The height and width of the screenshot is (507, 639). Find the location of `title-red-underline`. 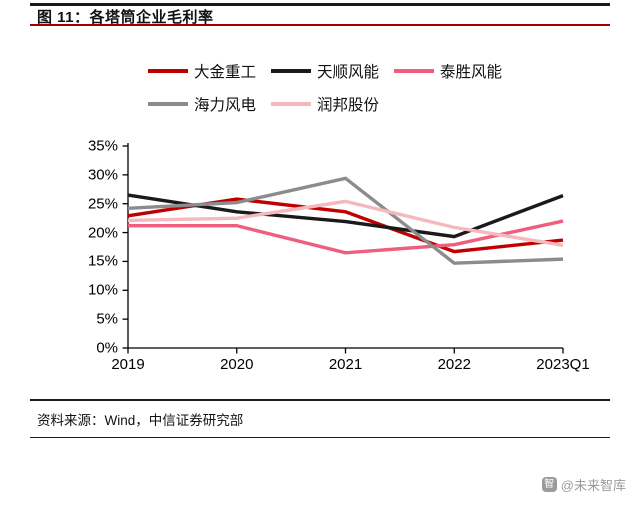

title-red-underline is located at coordinates (320, 25).